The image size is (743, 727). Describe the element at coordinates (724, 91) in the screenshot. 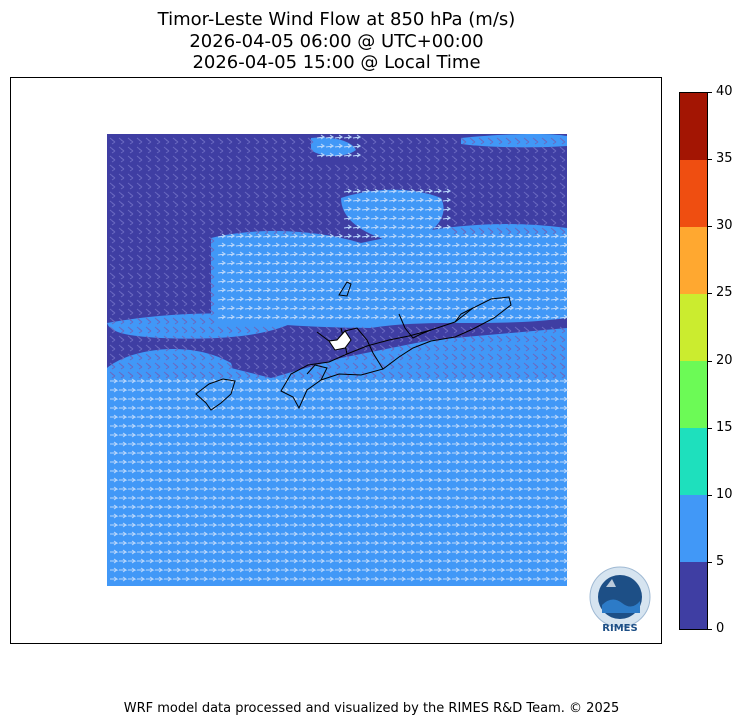

I see `colorbar-tick-label: 40` at that location.